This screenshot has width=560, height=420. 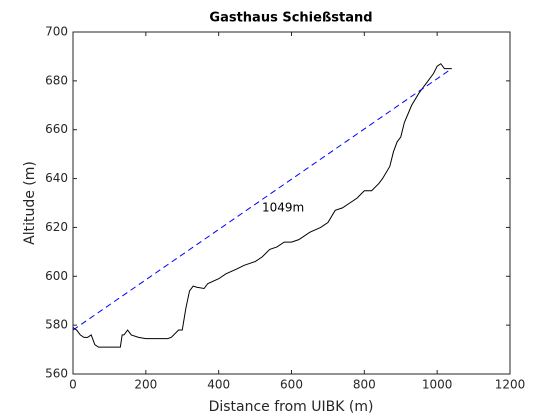 What do you see at coordinates (218, 385) in the screenshot?
I see `x-tick-label: 400` at bounding box center [218, 385].